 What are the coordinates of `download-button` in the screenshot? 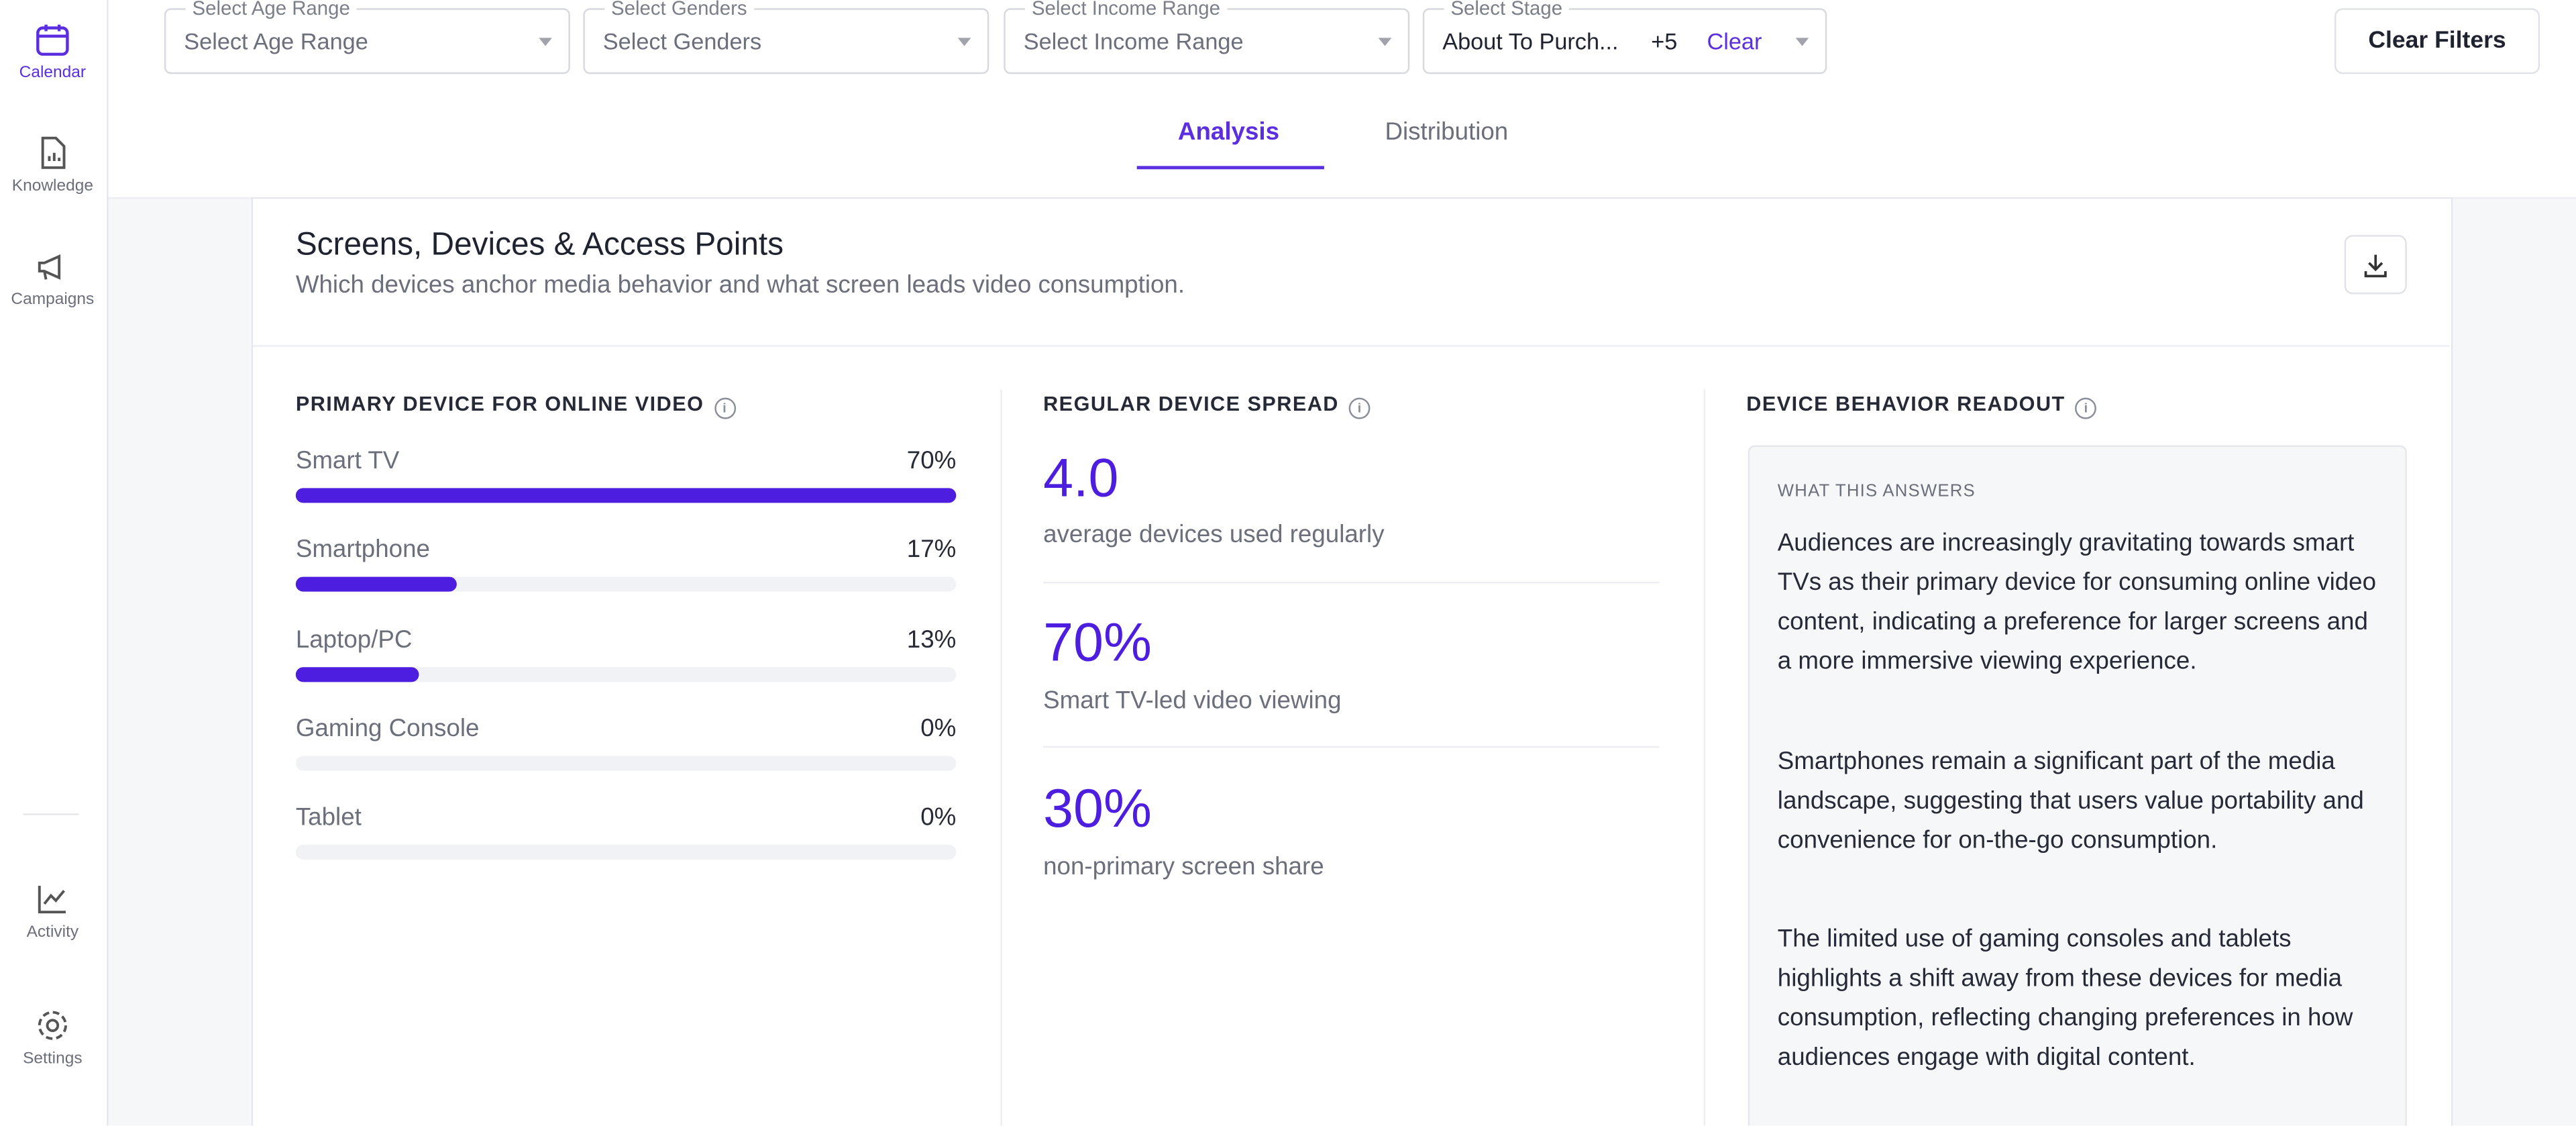 It's located at (2375, 265).